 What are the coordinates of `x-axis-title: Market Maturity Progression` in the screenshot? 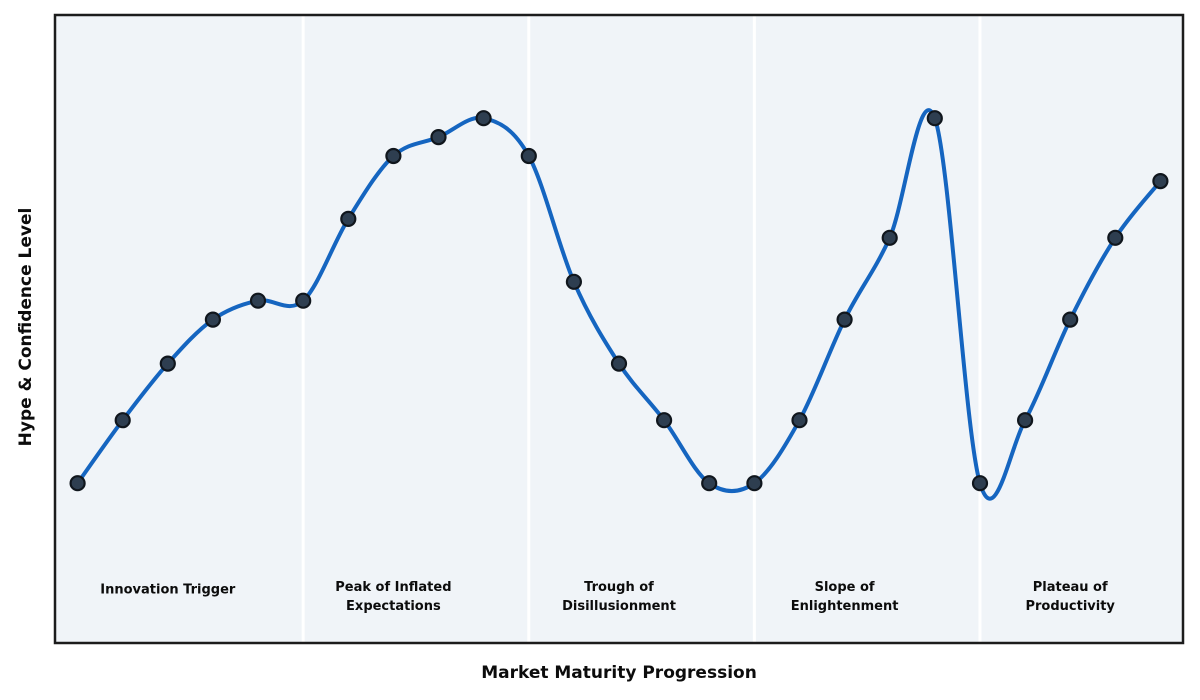 It's located at (619, 673).